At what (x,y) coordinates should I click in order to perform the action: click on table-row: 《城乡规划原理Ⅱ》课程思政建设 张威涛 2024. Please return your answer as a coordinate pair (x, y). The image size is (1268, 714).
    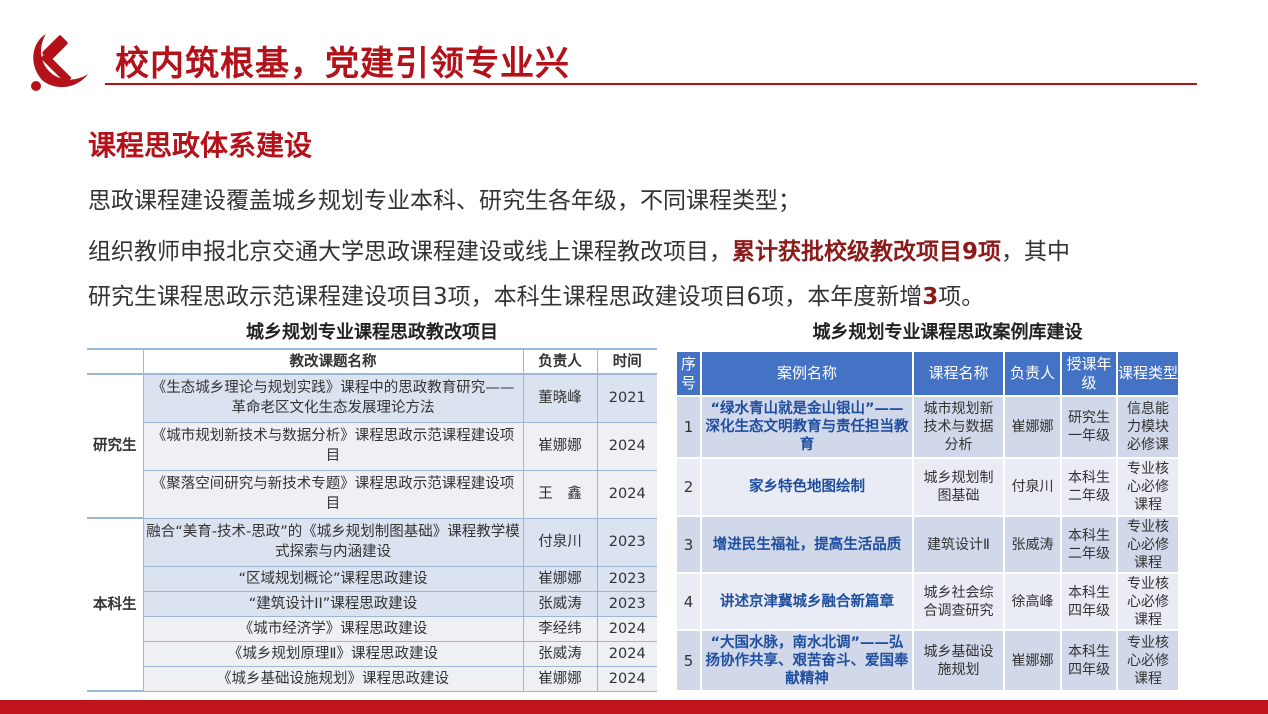
    Looking at the image, I should click on (372, 654).